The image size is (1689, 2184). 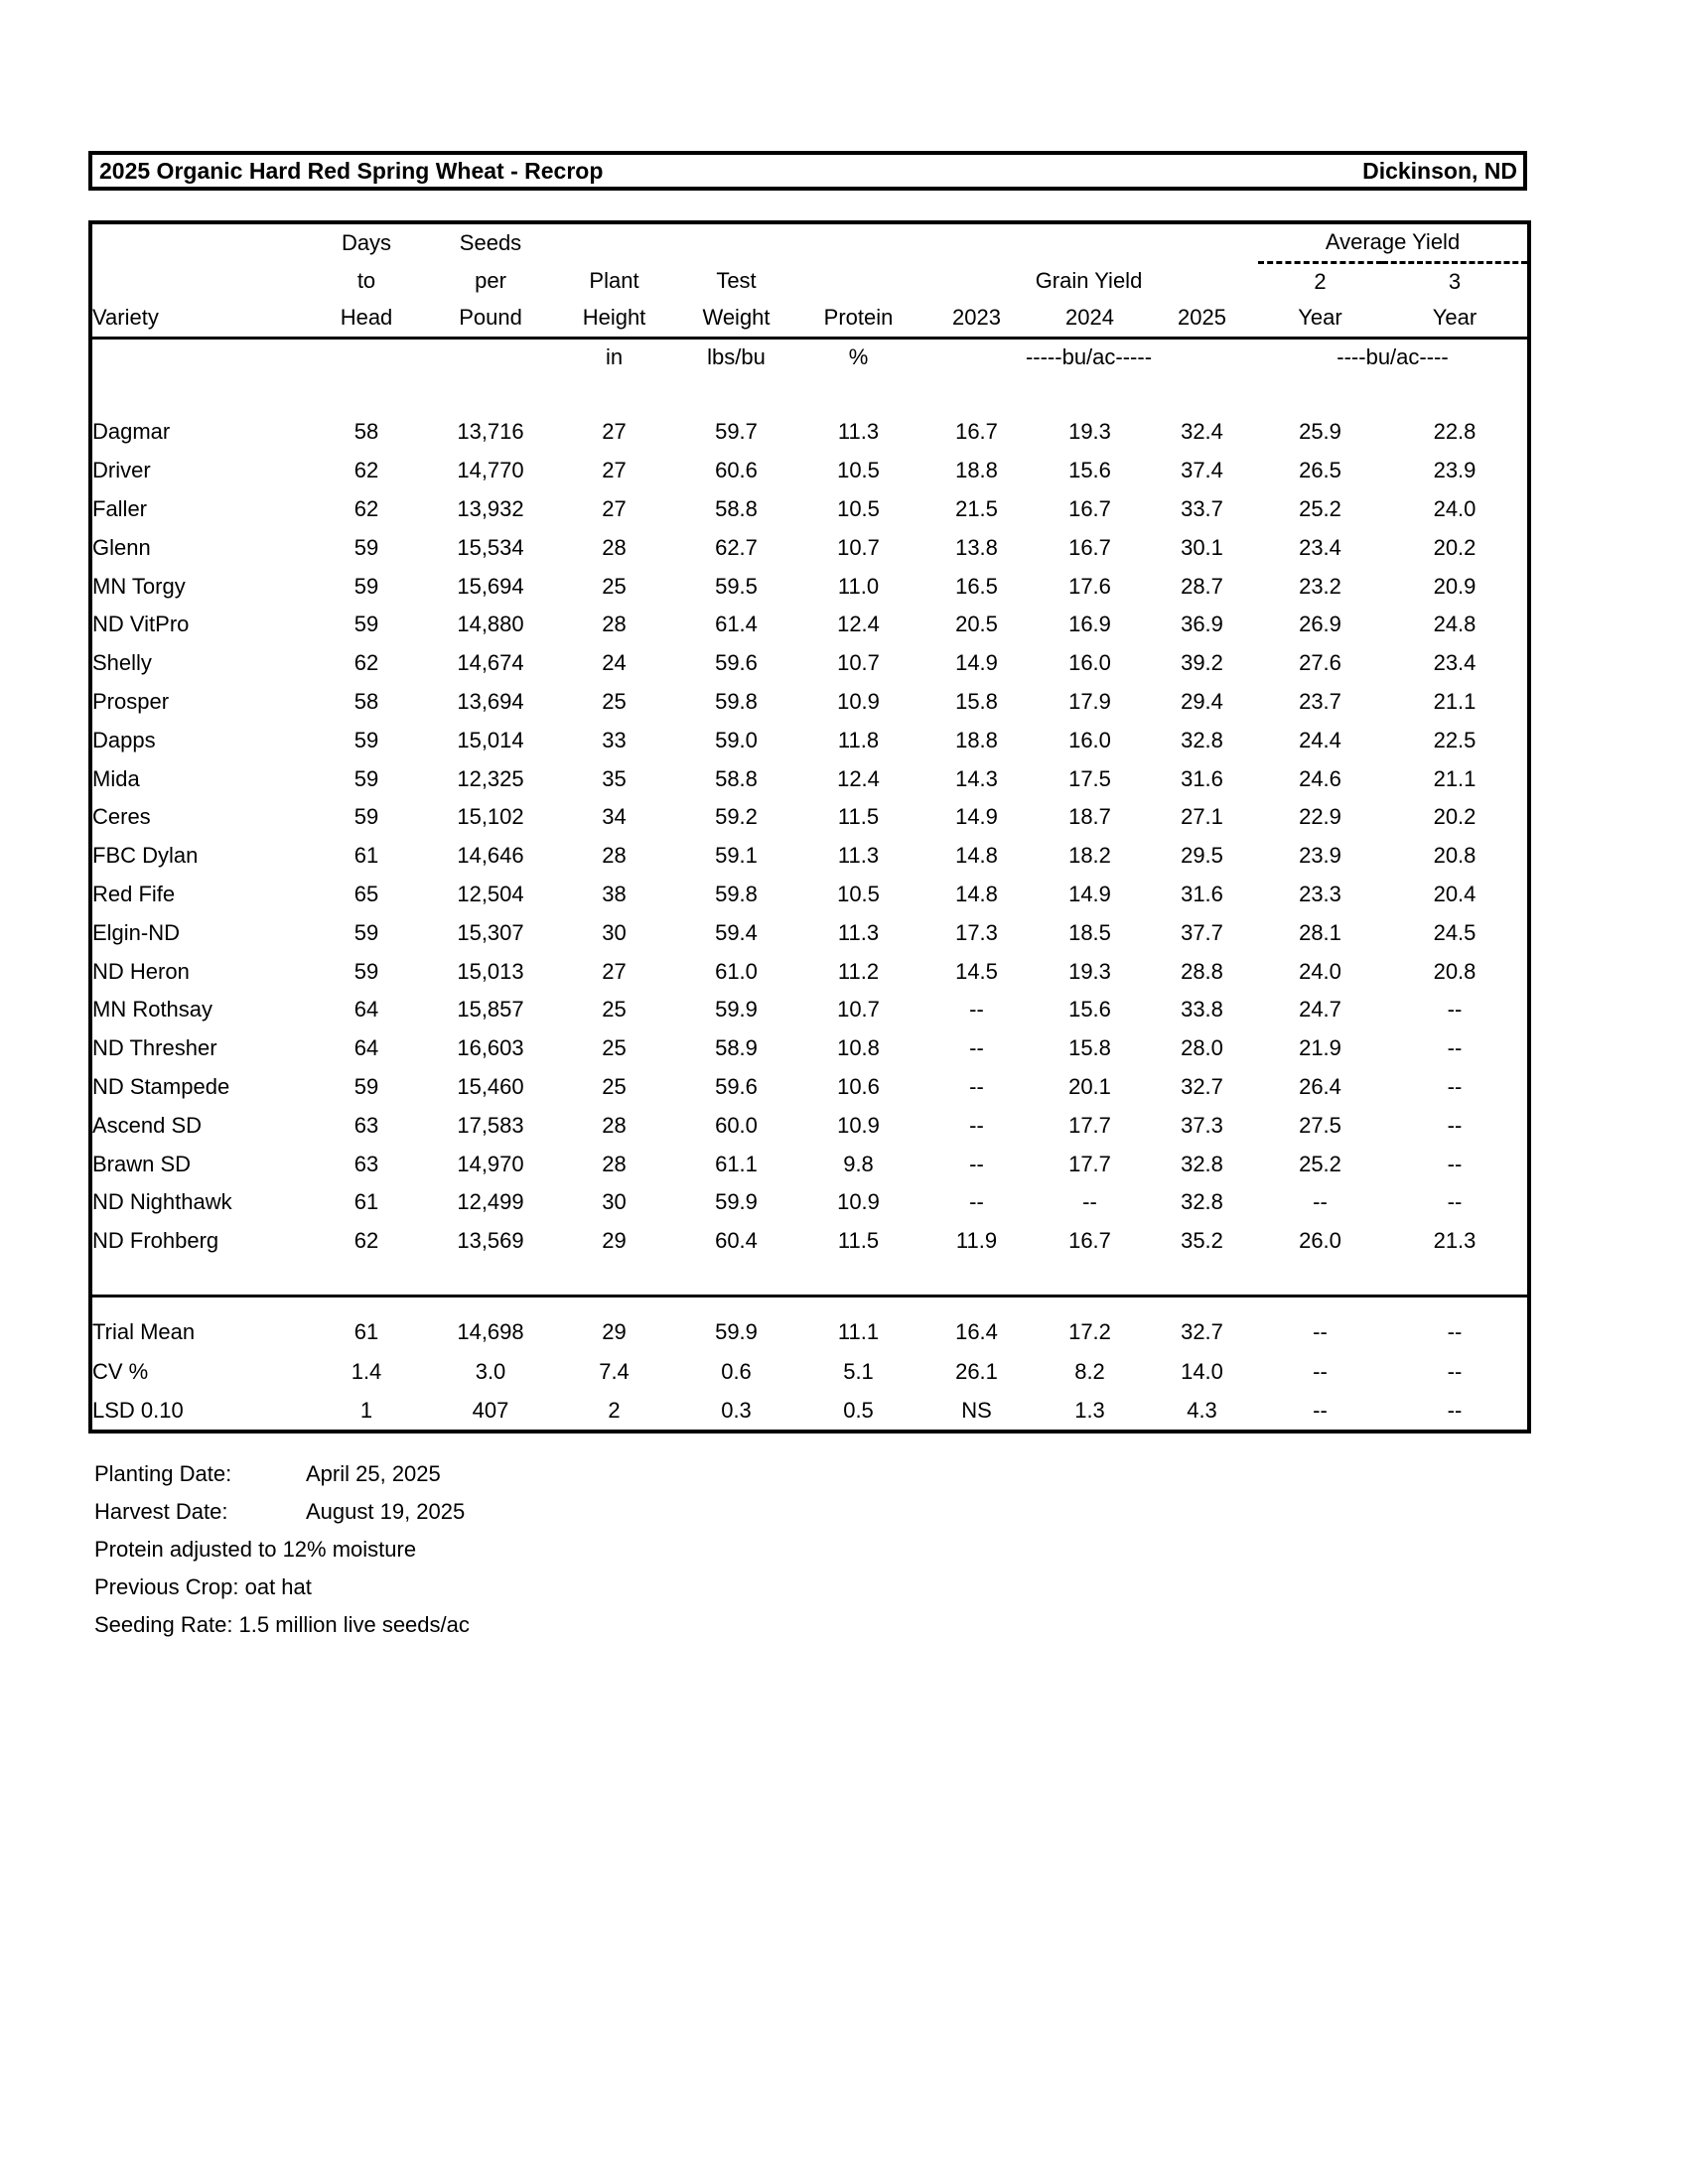 I want to click on value-cell: 28.7, so click(x=1202, y=586).